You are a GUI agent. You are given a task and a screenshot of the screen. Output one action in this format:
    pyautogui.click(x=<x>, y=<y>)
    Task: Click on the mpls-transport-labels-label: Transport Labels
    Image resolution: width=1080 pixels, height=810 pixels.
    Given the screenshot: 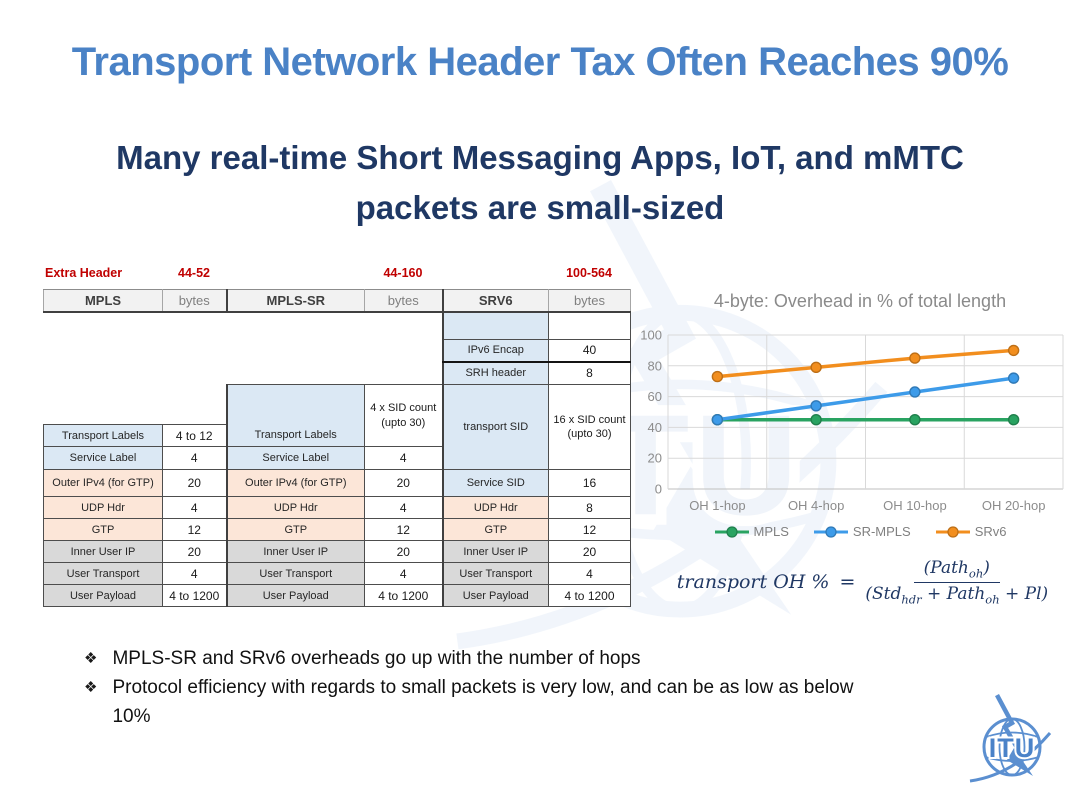 What is the action you would take?
    pyautogui.click(x=103, y=435)
    